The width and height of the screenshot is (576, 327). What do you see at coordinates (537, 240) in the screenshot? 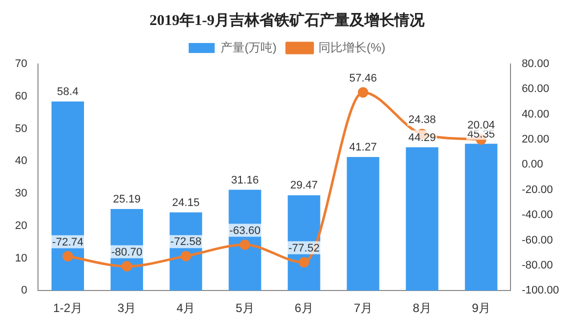
I see `y2-tick-label: -60.00` at bounding box center [537, 240].